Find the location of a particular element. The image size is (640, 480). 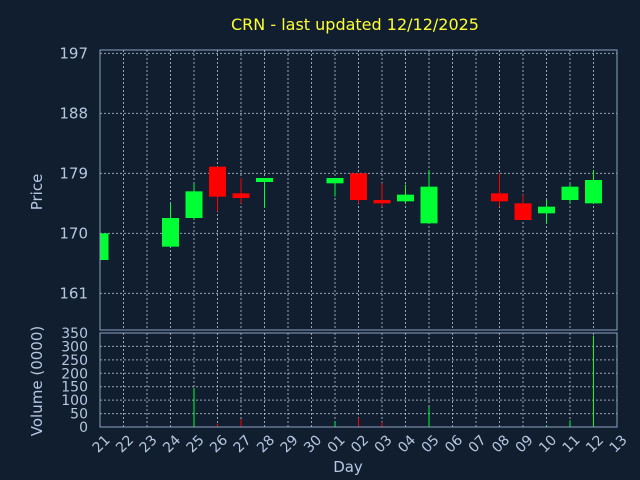

chart-title: CRN - last updated 12/12/2025 is located at coordinates (355, 24).